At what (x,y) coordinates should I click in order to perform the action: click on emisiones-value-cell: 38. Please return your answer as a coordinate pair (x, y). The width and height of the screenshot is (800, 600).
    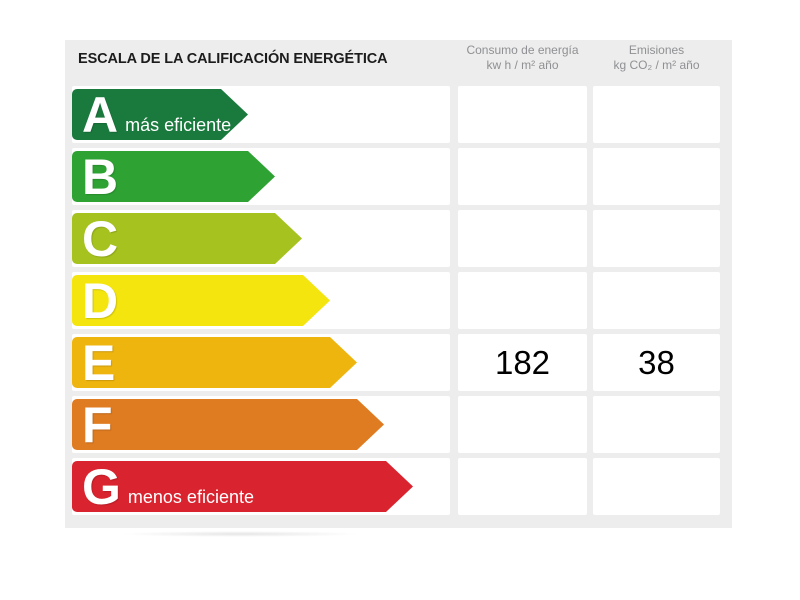
    Looking at the image, I should click on (656, 362).